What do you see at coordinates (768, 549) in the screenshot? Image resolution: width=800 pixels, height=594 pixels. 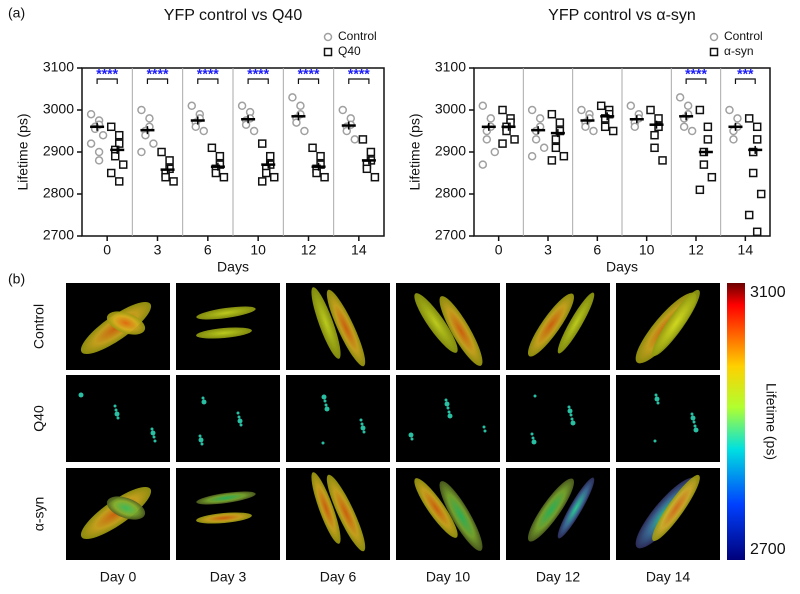 I see `colorbar-tick-label: 2700` at bounding box center [768, 549].